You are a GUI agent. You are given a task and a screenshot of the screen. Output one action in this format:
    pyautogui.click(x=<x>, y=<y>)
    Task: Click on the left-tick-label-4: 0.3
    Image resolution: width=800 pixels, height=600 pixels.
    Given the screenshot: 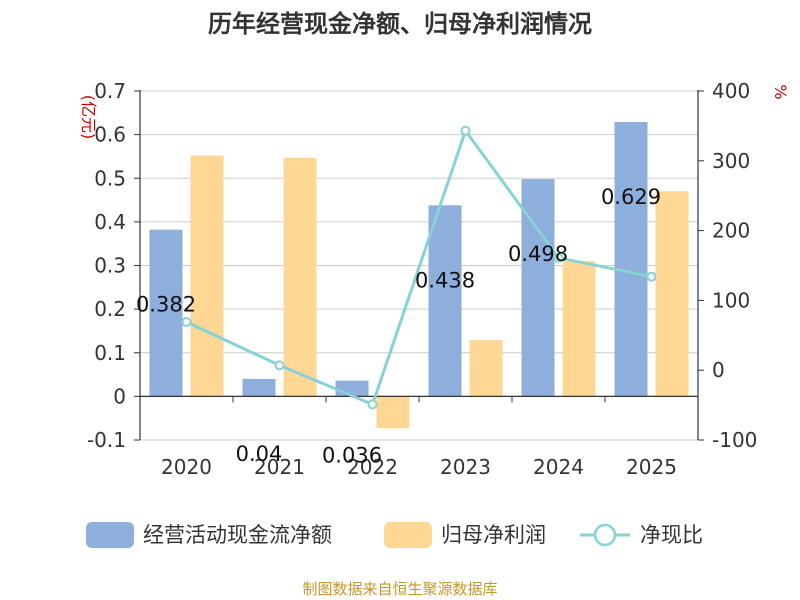 What is the action you would take?
    pyautogui.click(x=110, y=266)
    